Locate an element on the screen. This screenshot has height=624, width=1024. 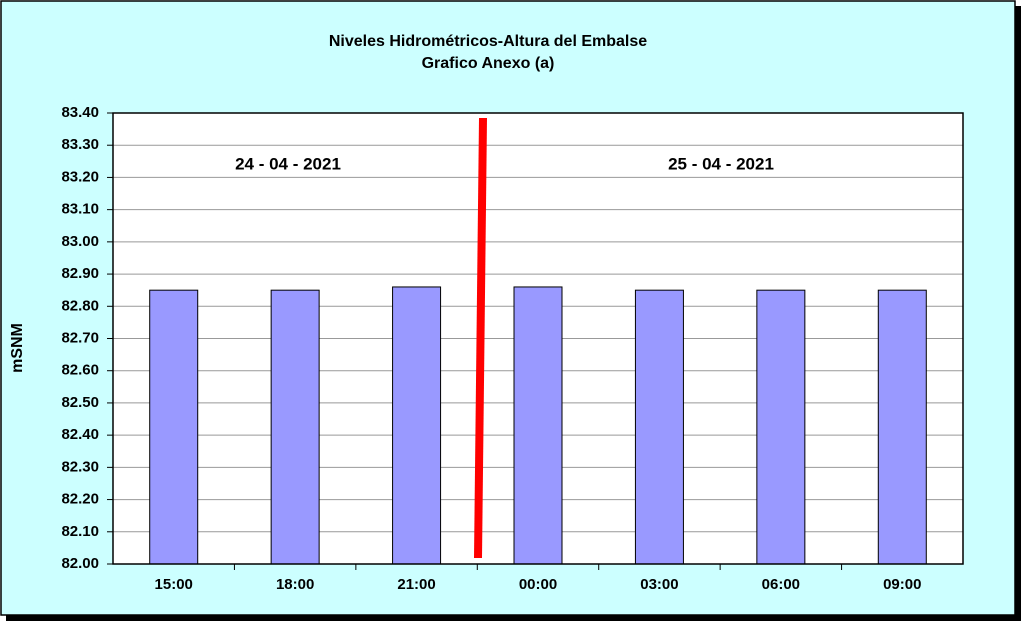
x-tick-label: 09:00 is located at coordinates (902, 584).